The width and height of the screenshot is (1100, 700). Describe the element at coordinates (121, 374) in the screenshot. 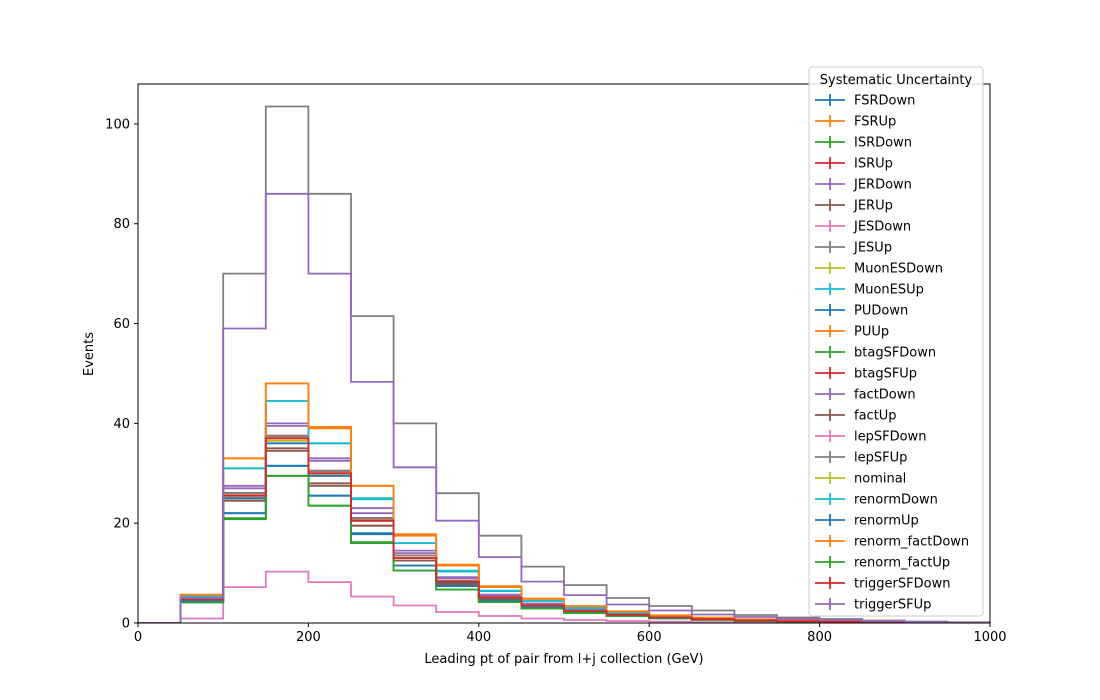

I see `y-axis-ticks: 0 20 40 60 80 100` at that location.